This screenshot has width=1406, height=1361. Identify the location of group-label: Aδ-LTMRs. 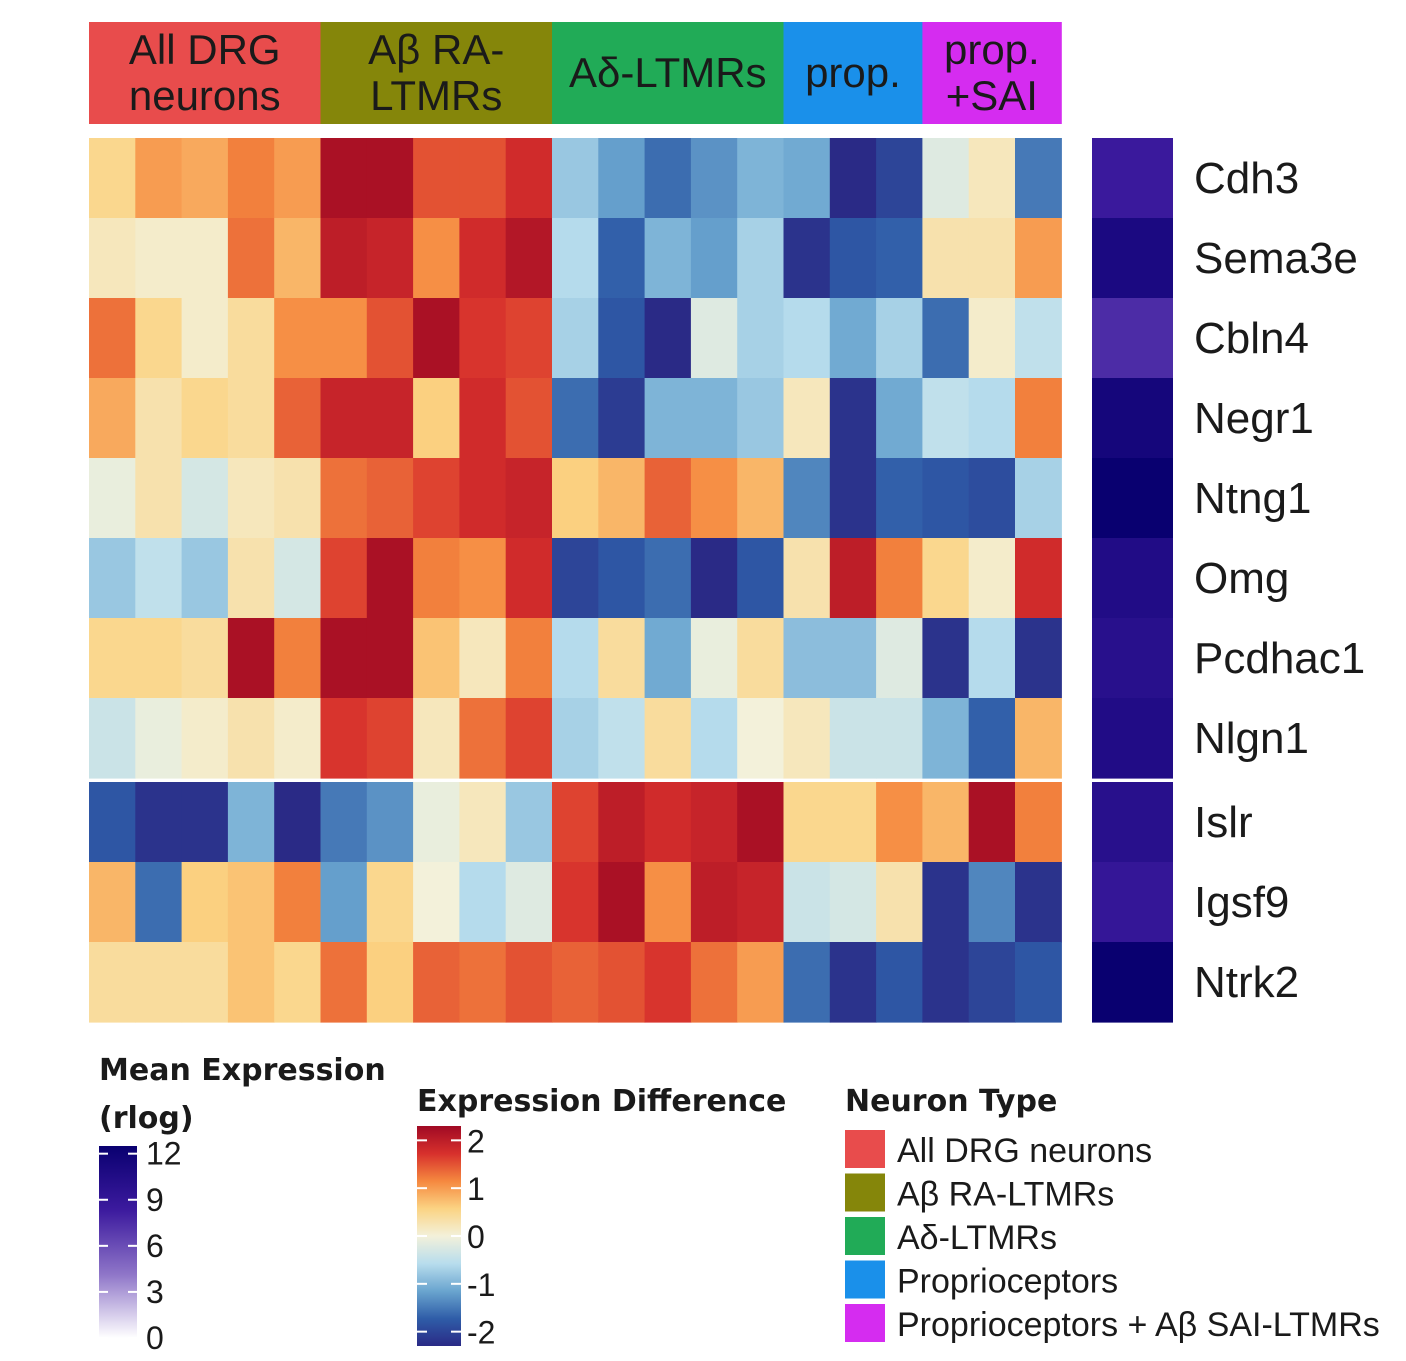
(668, 72).